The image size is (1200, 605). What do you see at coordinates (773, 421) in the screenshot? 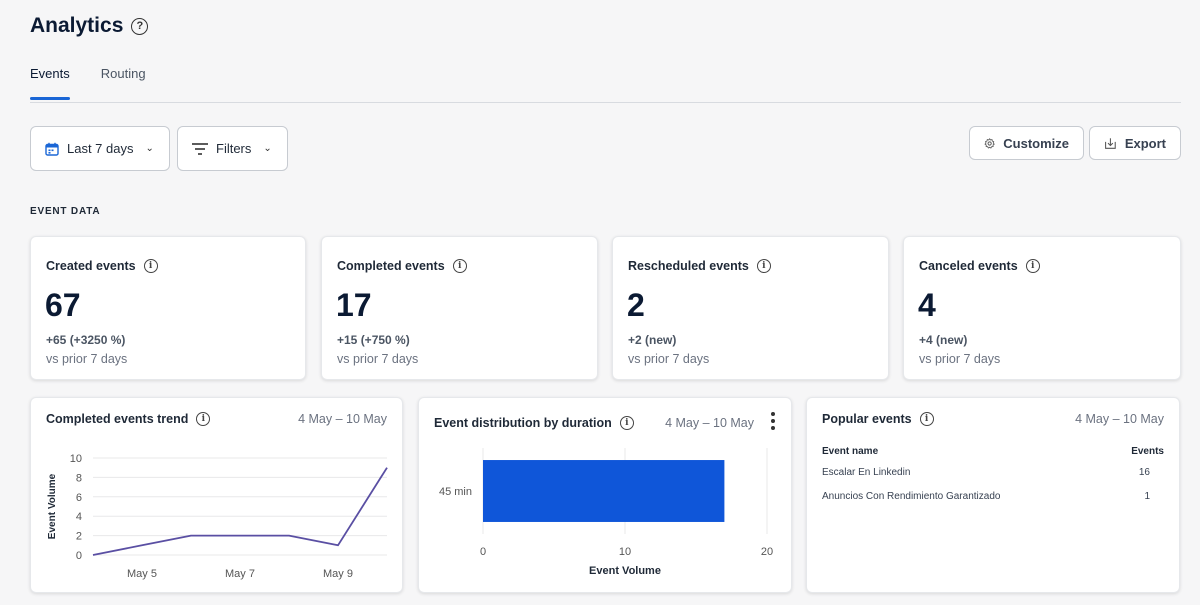
I see `more-options-icon` at bounding box center [773, 421].